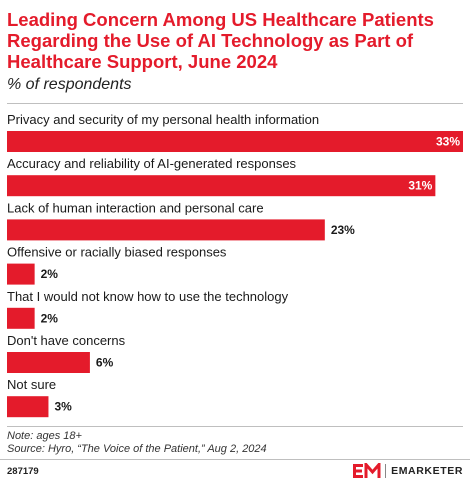 This screenshot has height=484, width=470. I want to click on category-label: Offensive or racially biased responses, so click(117, 252).